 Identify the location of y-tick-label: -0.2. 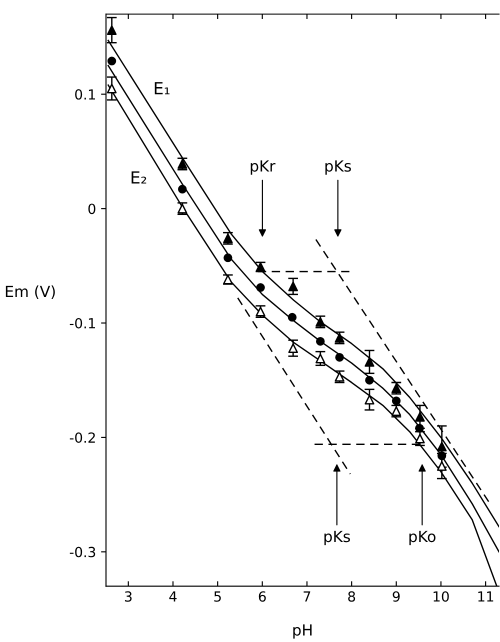
(82, 437).